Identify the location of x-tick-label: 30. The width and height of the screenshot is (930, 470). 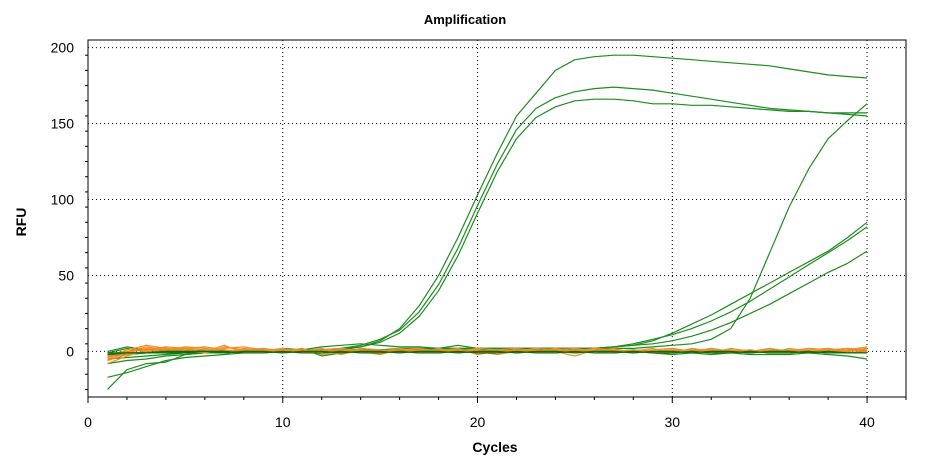
(672, 422).